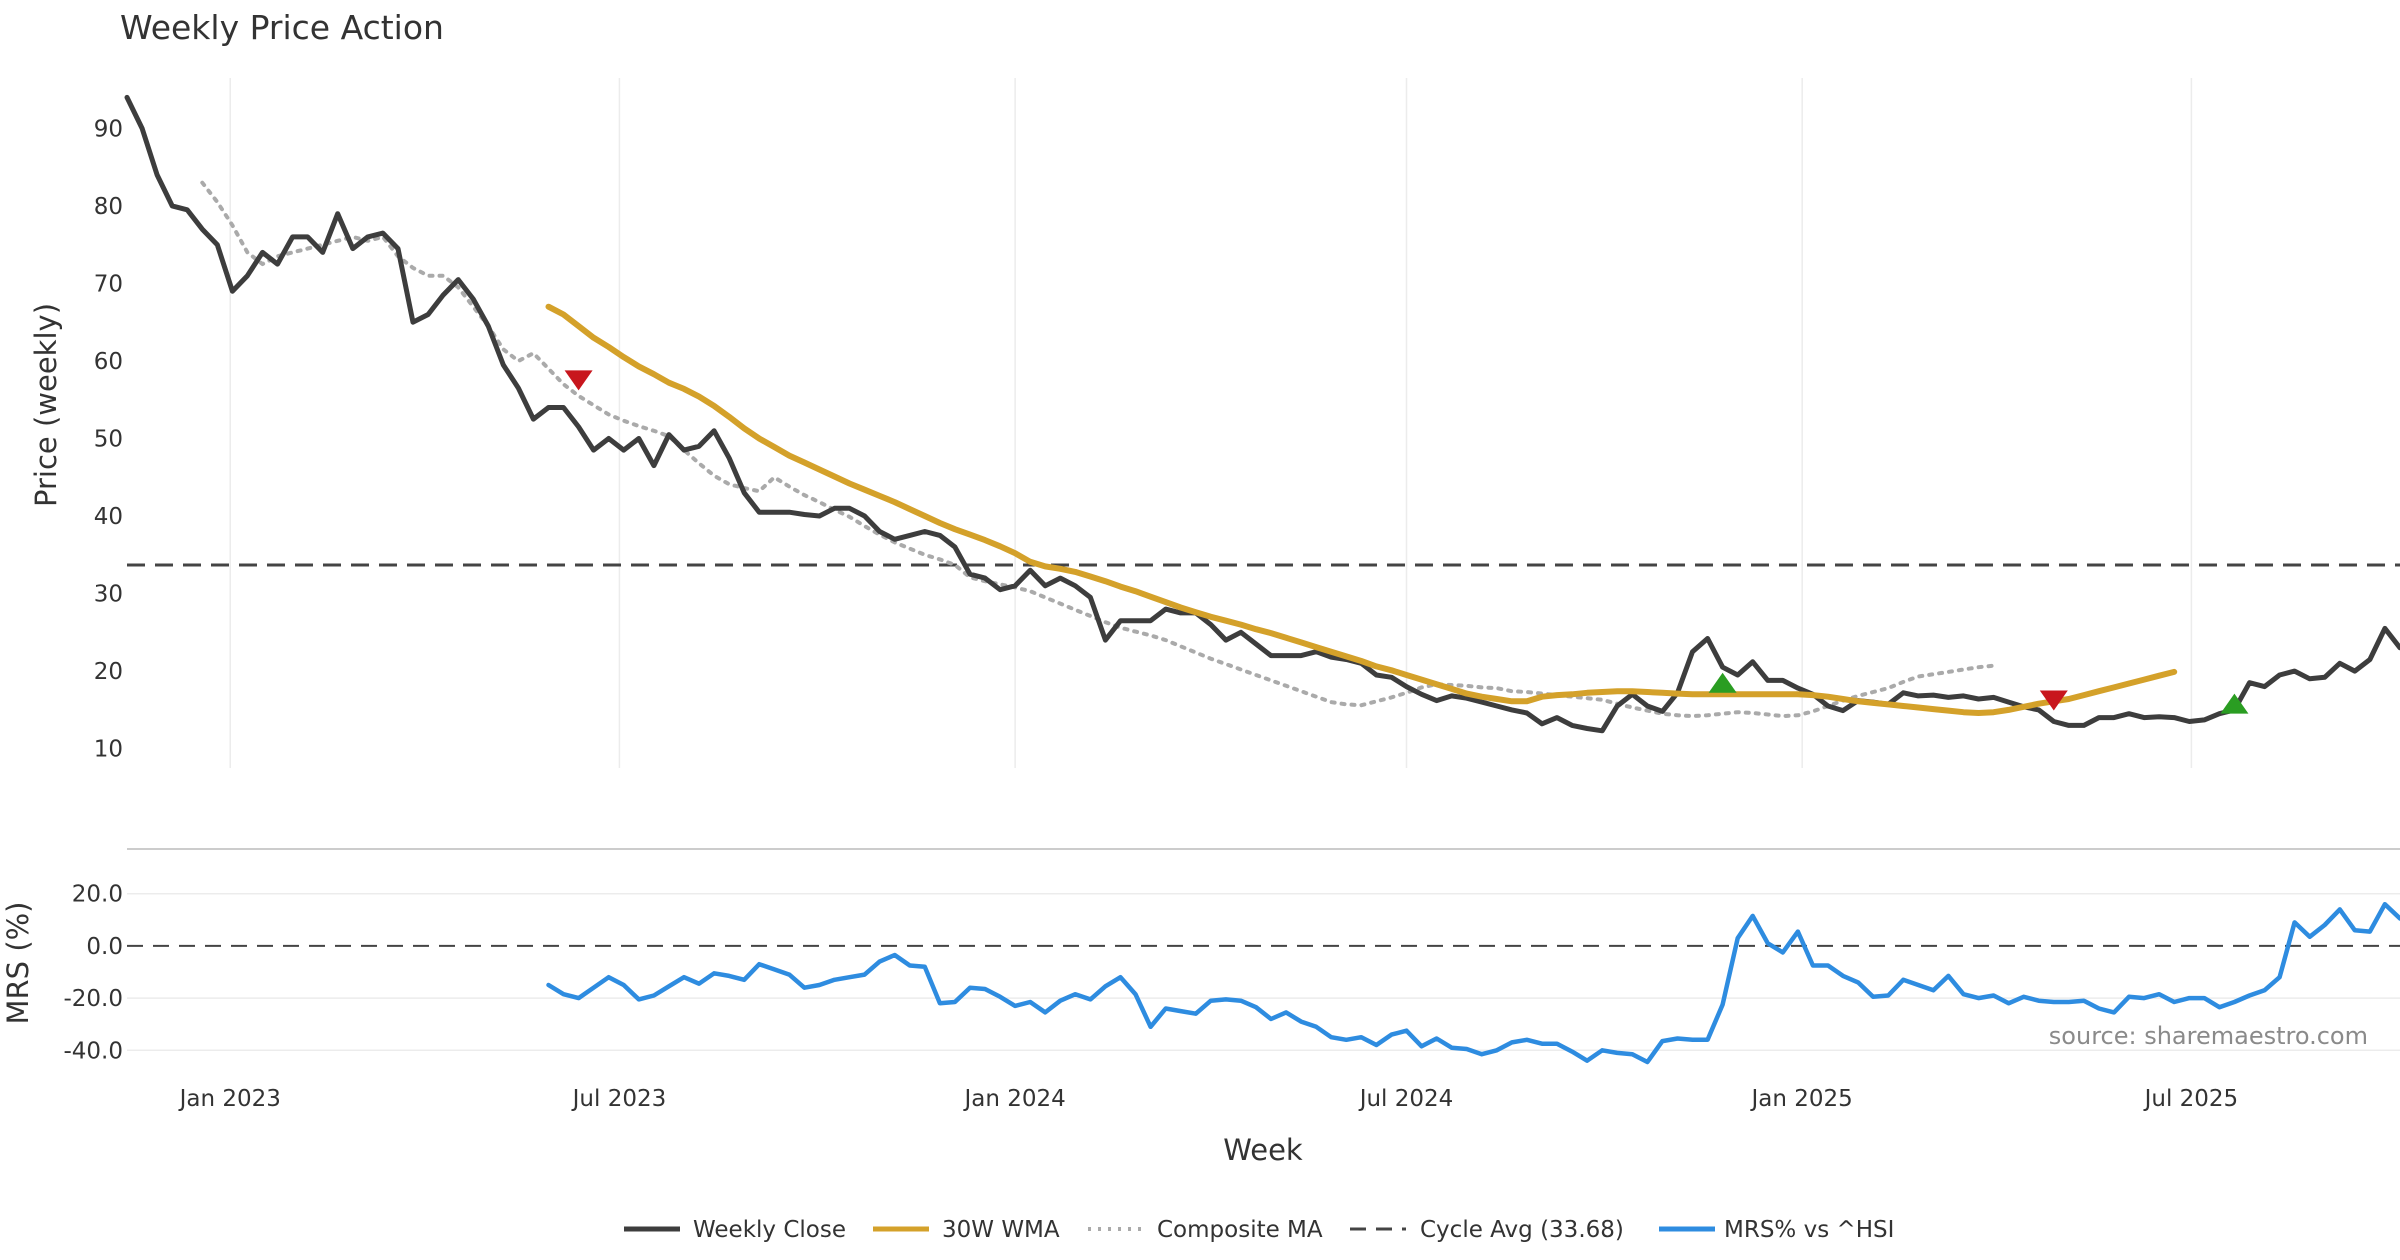 The width and height of the screenshot is (2400, 1260). What do you see at coordinates (108, 362) in the screenshot?
I see `price-y-tick-label: 60` at bounding box center [108, 362].